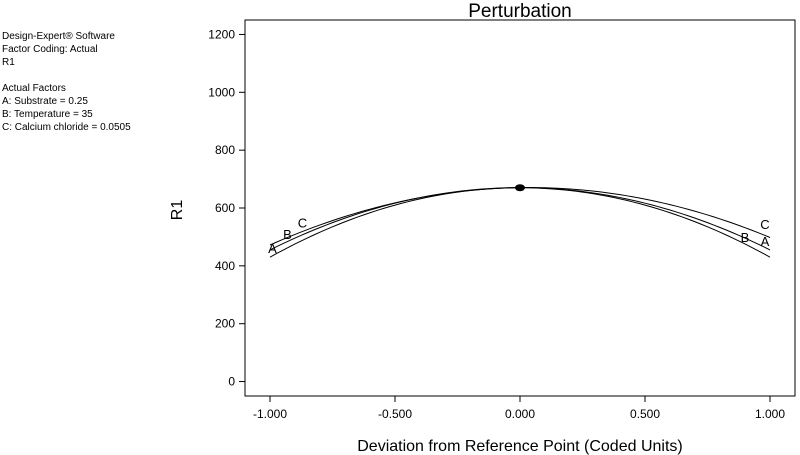 This screenshot has width=800, height=455. What do you see at coordinates (272, 248) in the screenshot?
I see `series-label-a-left: A` at bounding box center [272, 248].